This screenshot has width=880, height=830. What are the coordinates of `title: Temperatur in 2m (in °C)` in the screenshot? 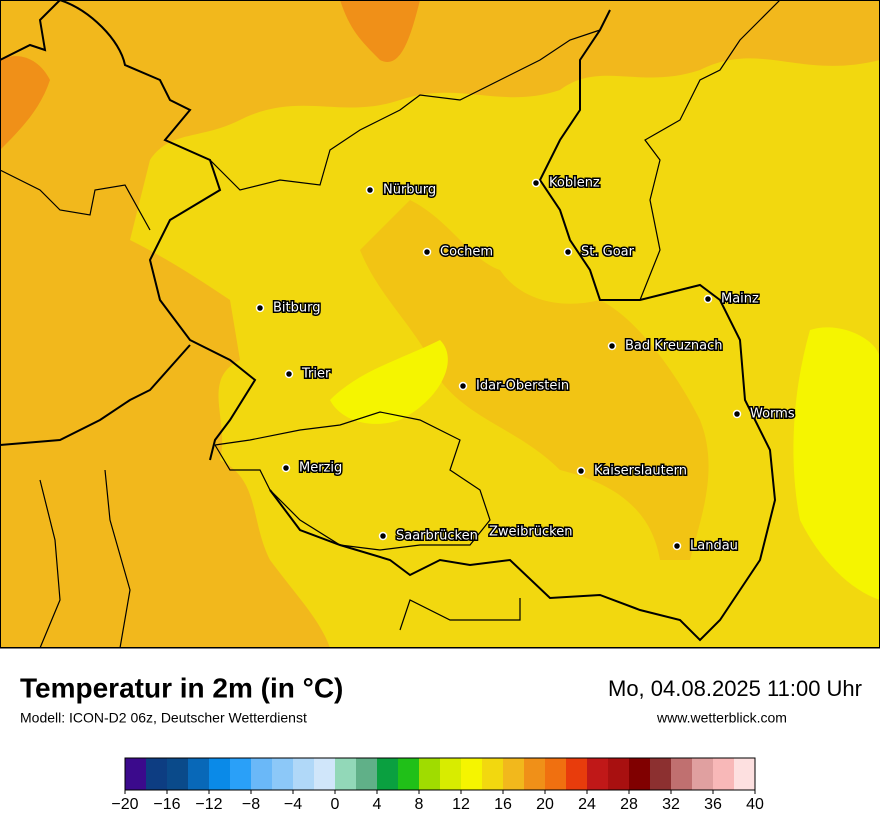 It's located at (181, 687).